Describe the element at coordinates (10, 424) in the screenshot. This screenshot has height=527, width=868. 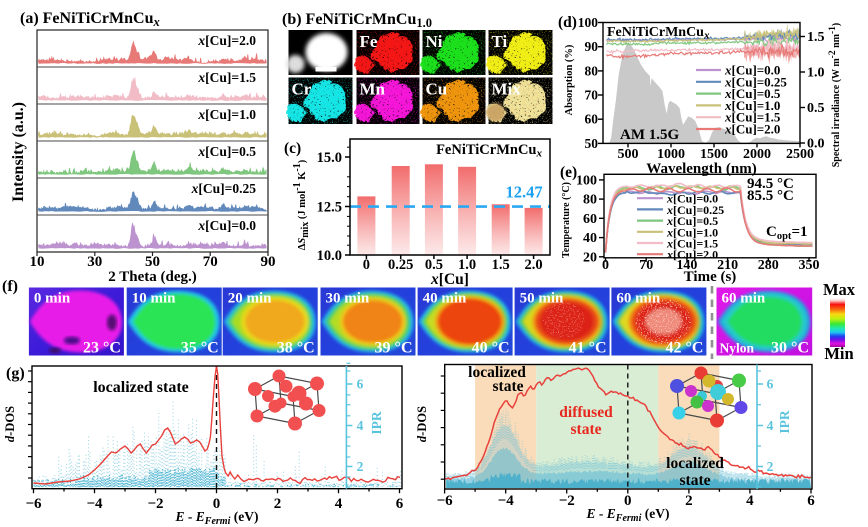
I see `svg-text: d-DOS` at that location.